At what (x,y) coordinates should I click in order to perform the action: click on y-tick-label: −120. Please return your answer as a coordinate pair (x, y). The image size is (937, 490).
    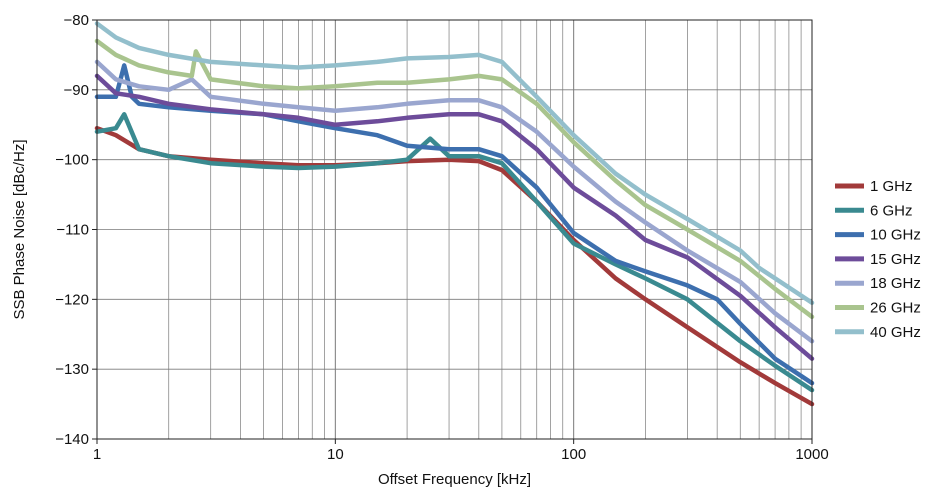
    Looking at the image, I should click on (72, 299).